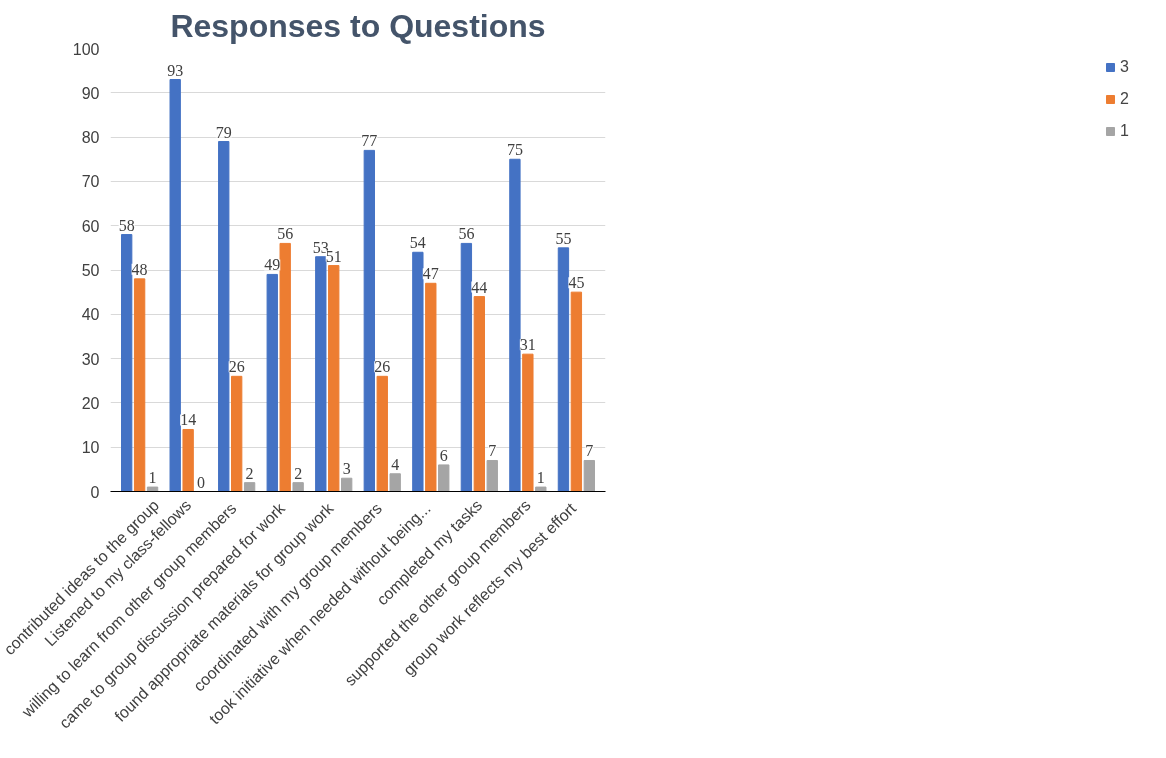 The width and height of the screenshot is (1166, 758). I want to click on y-tick-label: 80, so click(90, 138).